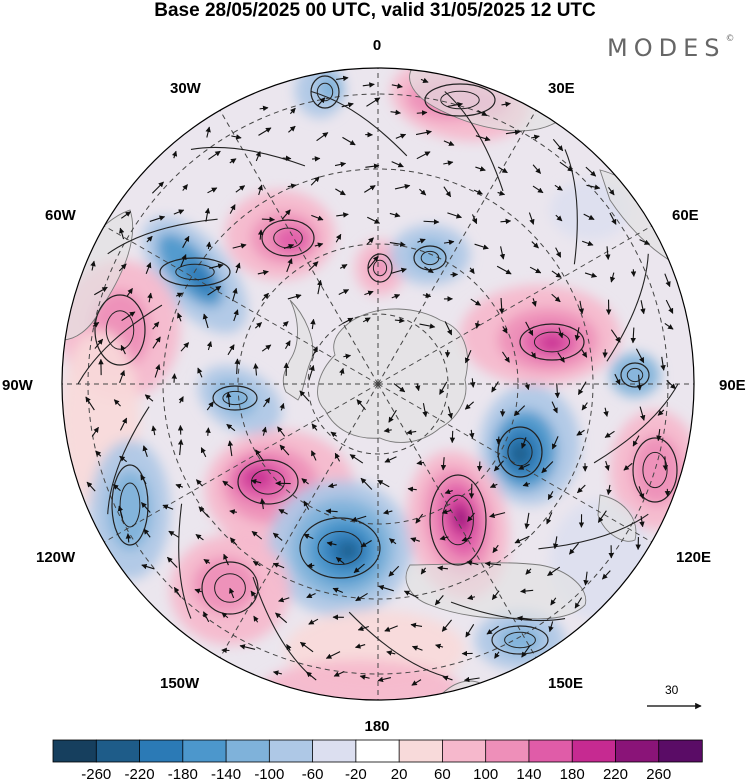 Image resolution: width=750 pixels, height=783 pixels. Describe the element at coordinates (312, 774) in the screenshot. I see `colorbar-tick-label: -60` at that location.